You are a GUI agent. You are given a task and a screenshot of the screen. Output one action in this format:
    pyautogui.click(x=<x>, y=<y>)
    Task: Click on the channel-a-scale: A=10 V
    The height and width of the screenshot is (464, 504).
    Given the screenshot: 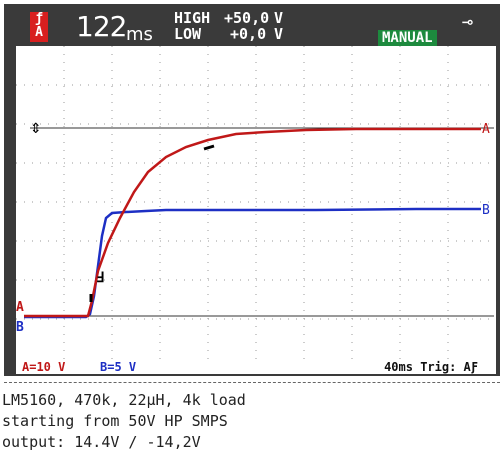 What is the action you would take?
    pyautogui.click(x=44, y=367)
    